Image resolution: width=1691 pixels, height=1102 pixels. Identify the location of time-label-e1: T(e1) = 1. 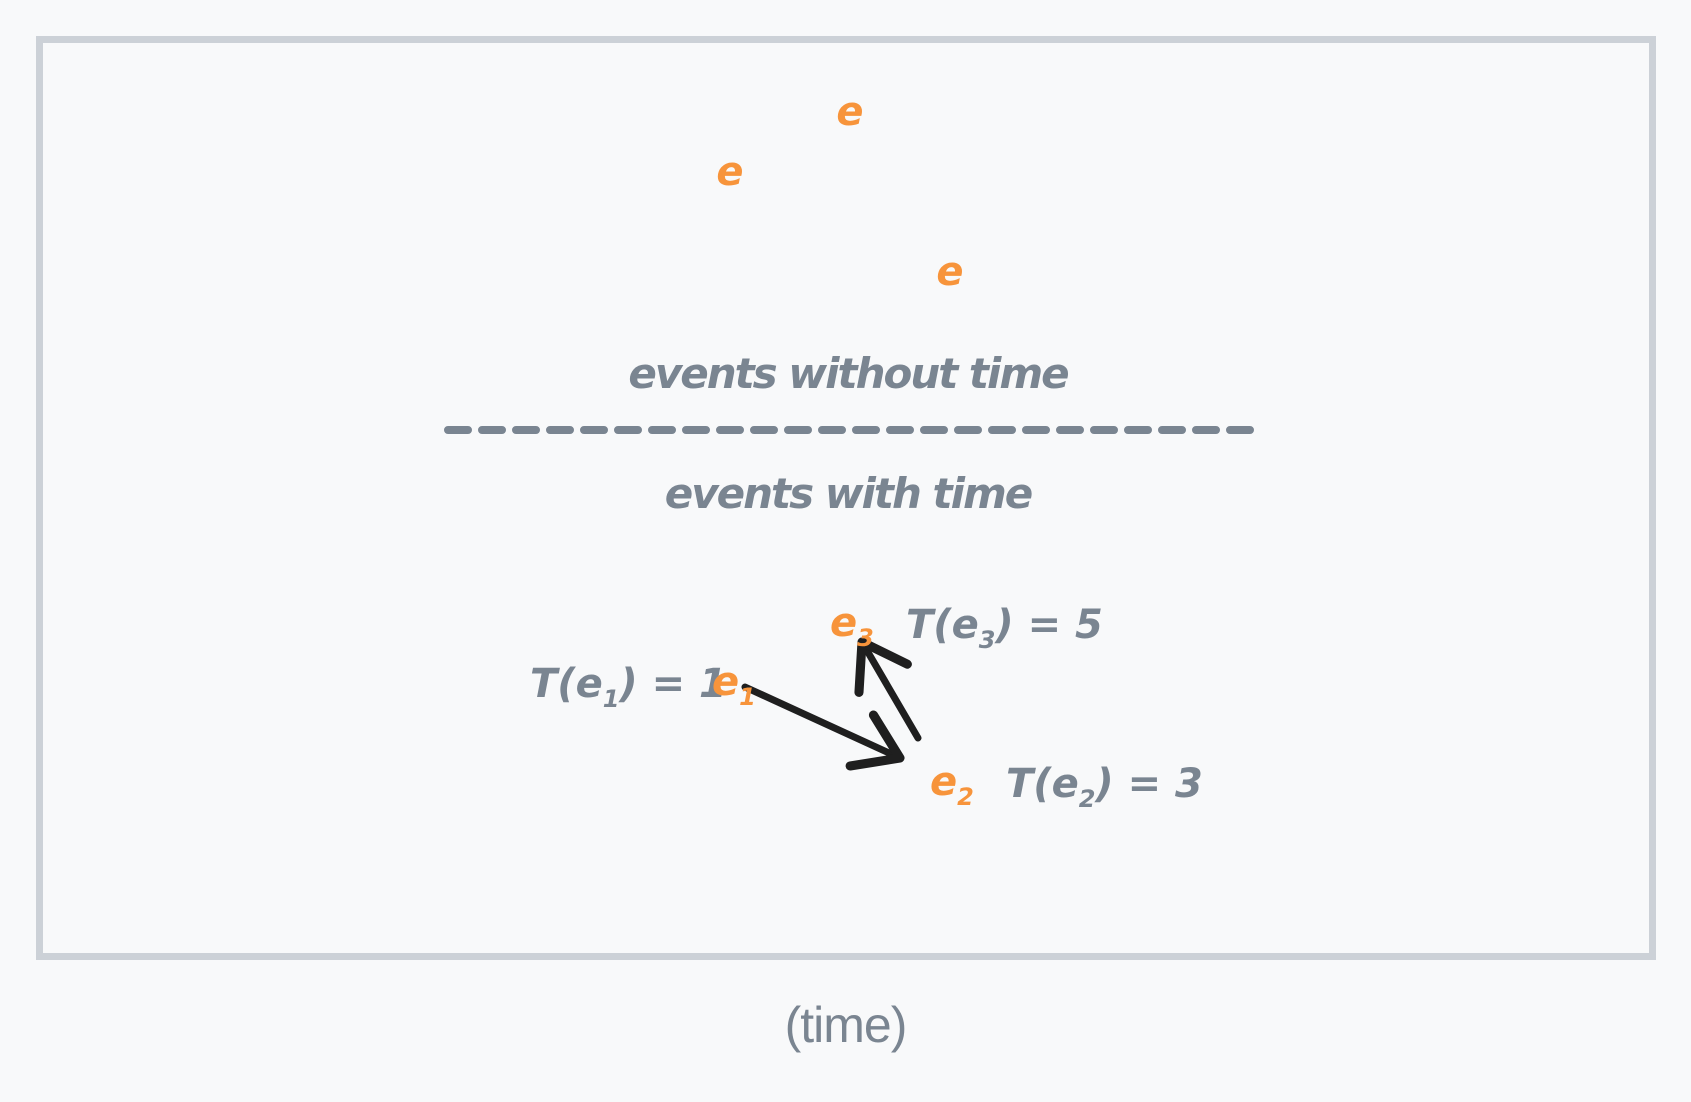
(628, 687).